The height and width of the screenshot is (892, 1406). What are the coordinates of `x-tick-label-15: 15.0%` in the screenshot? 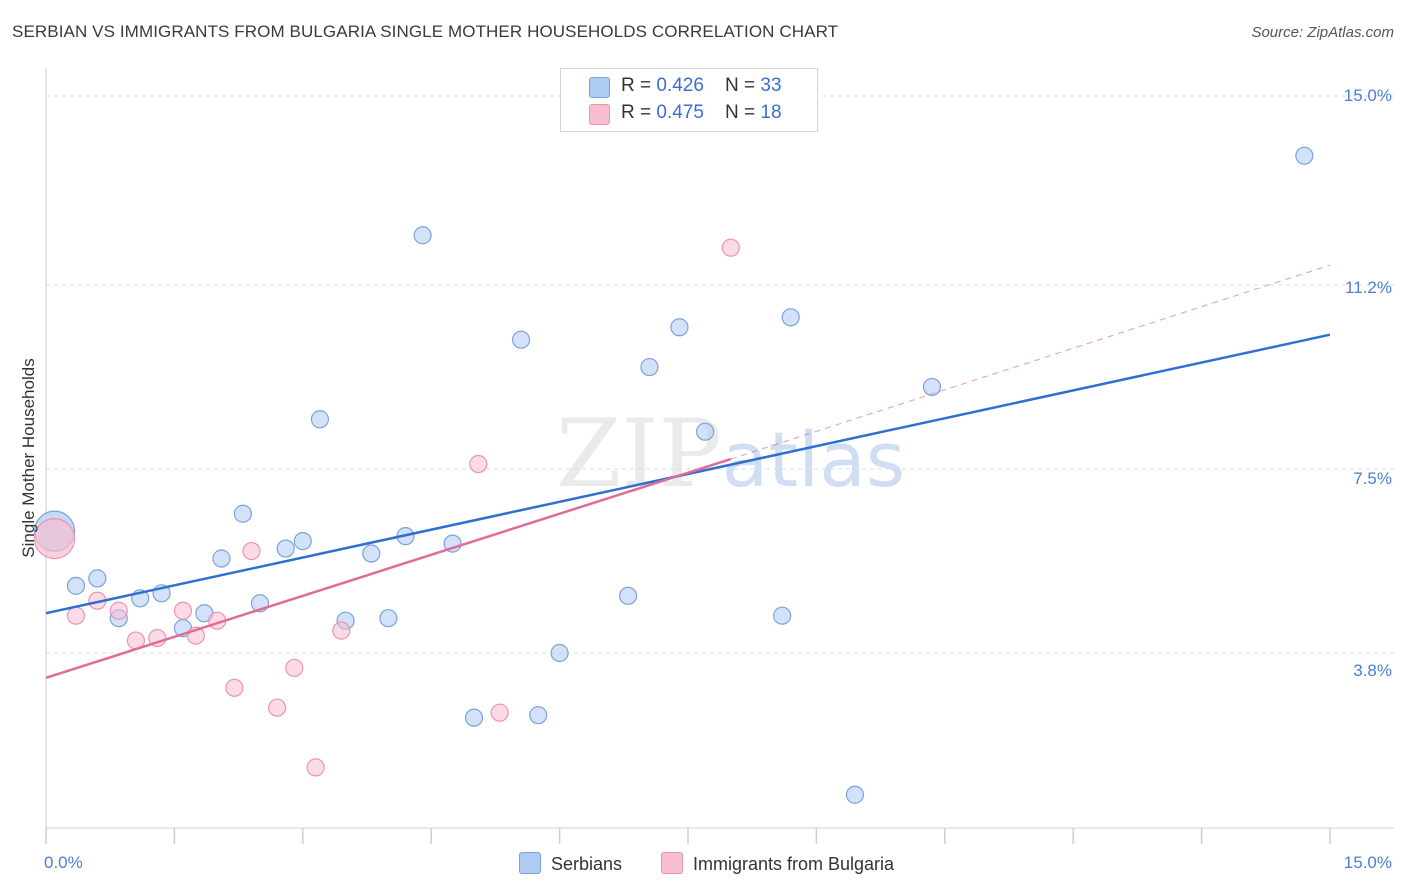 It's located at (1367, 862).